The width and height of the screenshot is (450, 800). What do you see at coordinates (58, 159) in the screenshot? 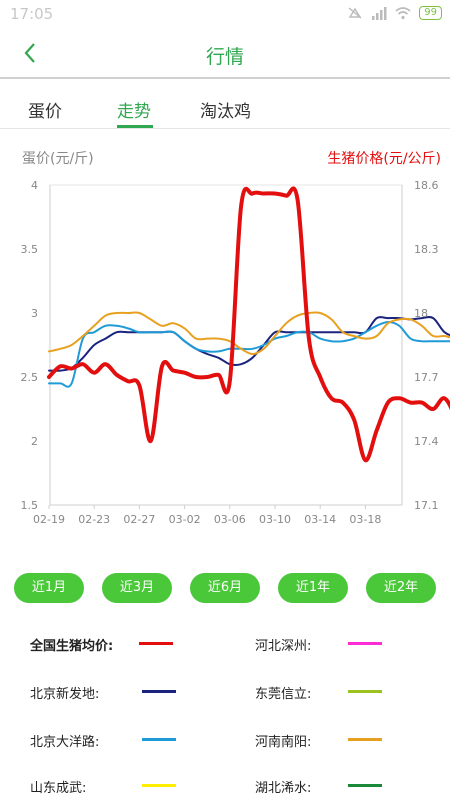
I see `left-axis-label: 蛋价(元/斤)` at bounding box center [58, 159].